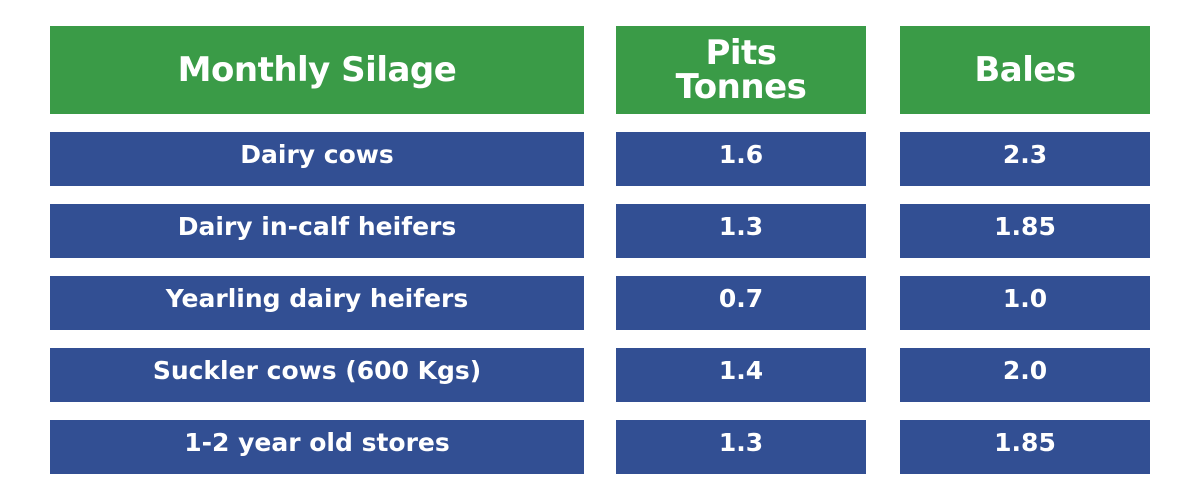 This screenshot has width=1200, height=500. Describe the element at coordinates (741, 447) in the screenshot. I see `row-5-pits-tonnes: 1.3` at that location.